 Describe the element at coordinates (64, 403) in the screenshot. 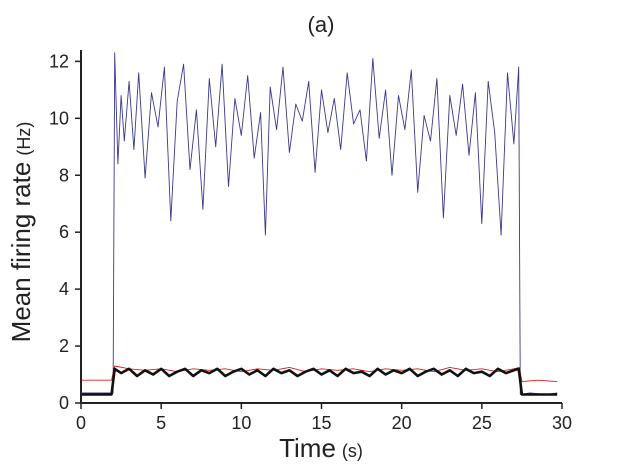

I see `y-tick-label: 0` at that location.